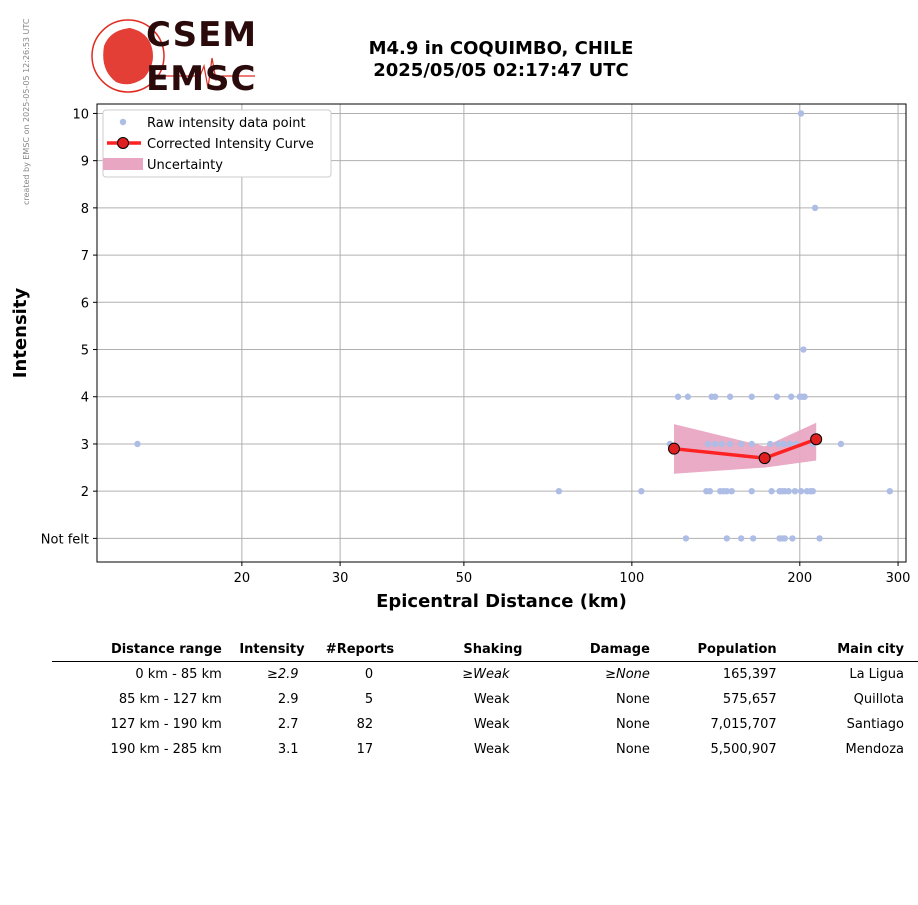  What do you see at coordinates (123, 122) in the screenshot?
I see `legend-raw-marker` at bounding box center [123, 122].